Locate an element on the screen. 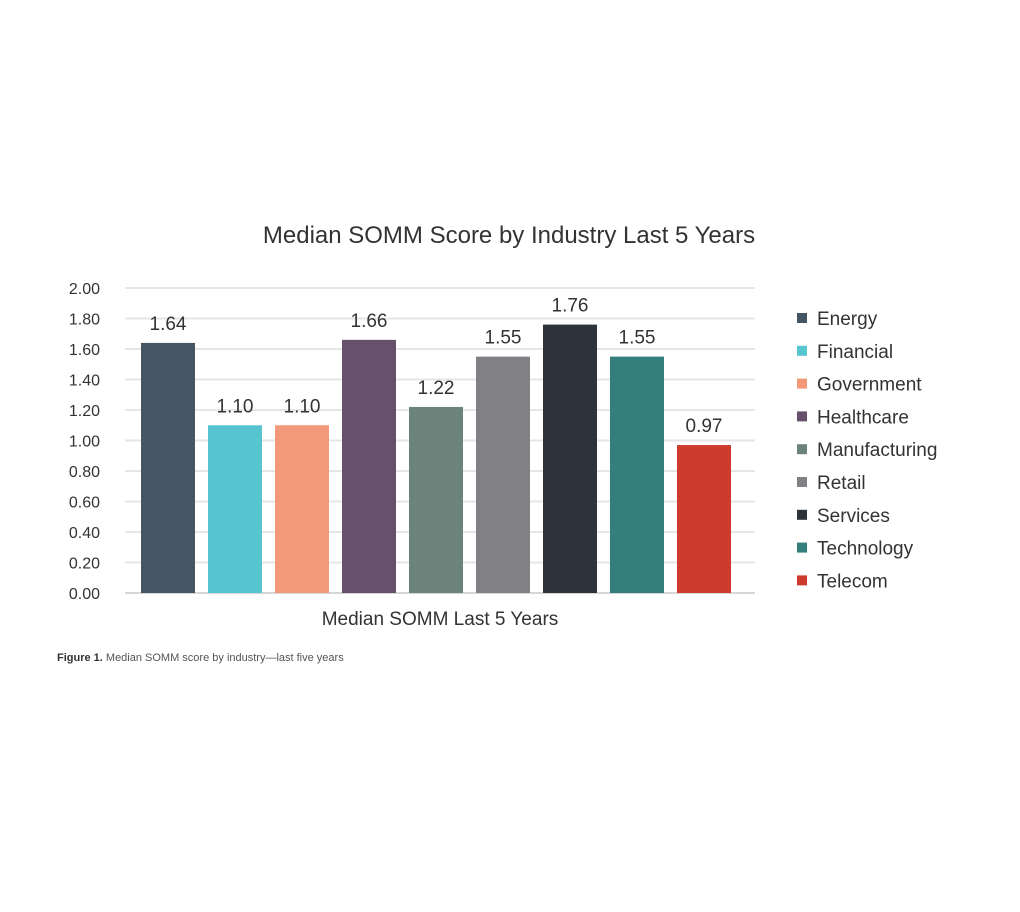 This screenshot has width=1020, height=912. bar-services is located at coordinates (570, 458).